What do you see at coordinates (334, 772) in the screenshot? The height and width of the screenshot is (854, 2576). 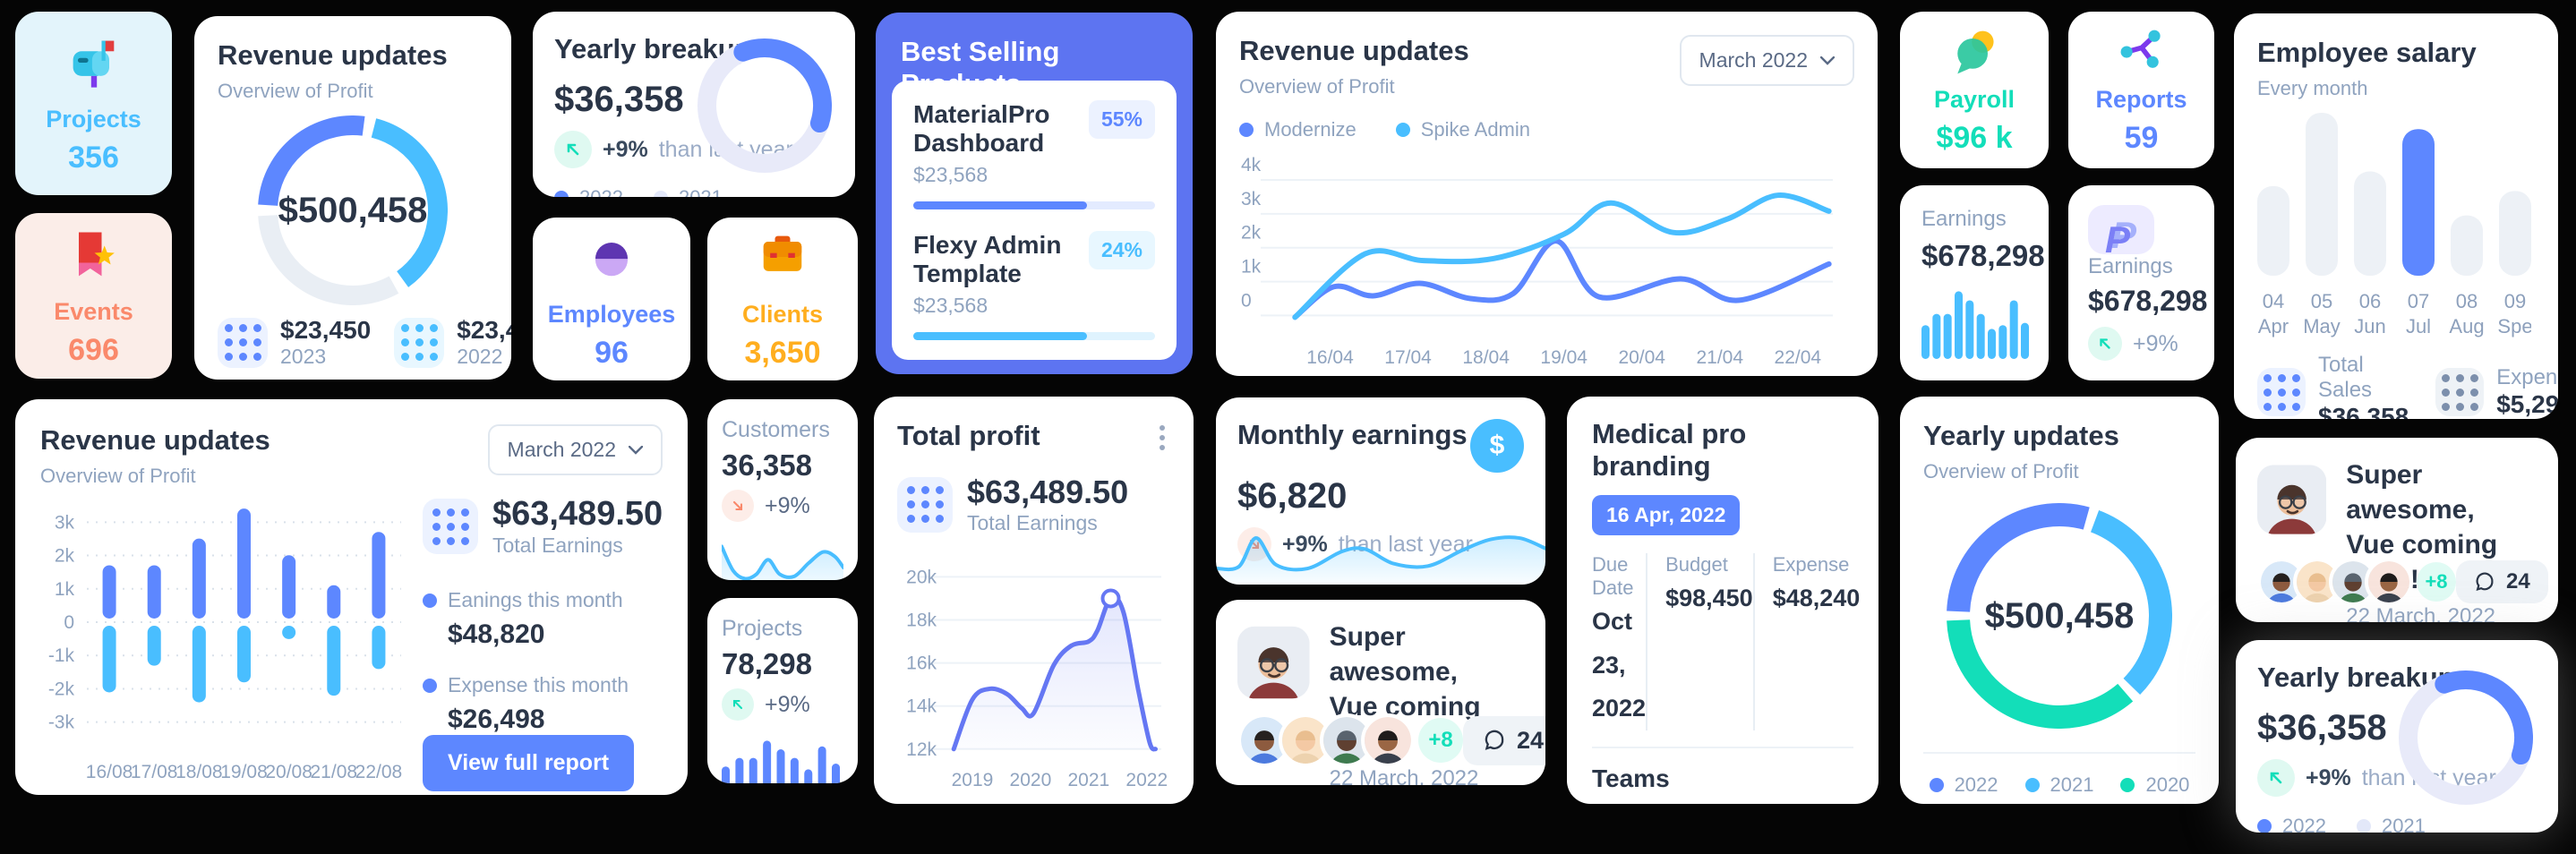 I see `svg-text: 21/08` at bounding box center [334, 772].